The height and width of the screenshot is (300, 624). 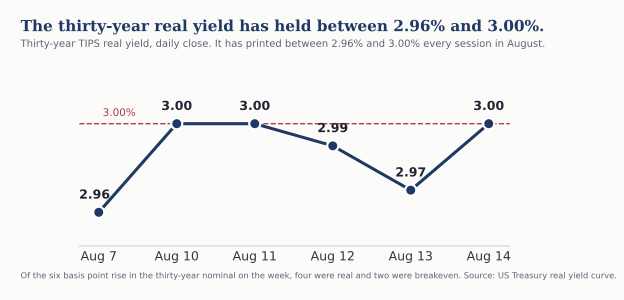 What do you see at coordinates (488, 257) in the screenshot?
I see `x-tick-label: Aug 14` at bounding box center [488, 257].